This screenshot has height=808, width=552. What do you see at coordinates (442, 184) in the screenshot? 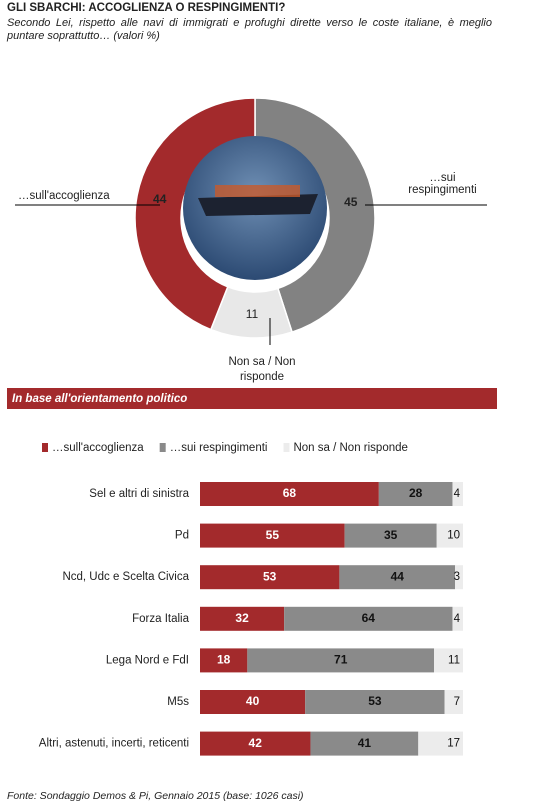
I see `donut-label: …sui respingimenti` at bounding box center [442, 184].